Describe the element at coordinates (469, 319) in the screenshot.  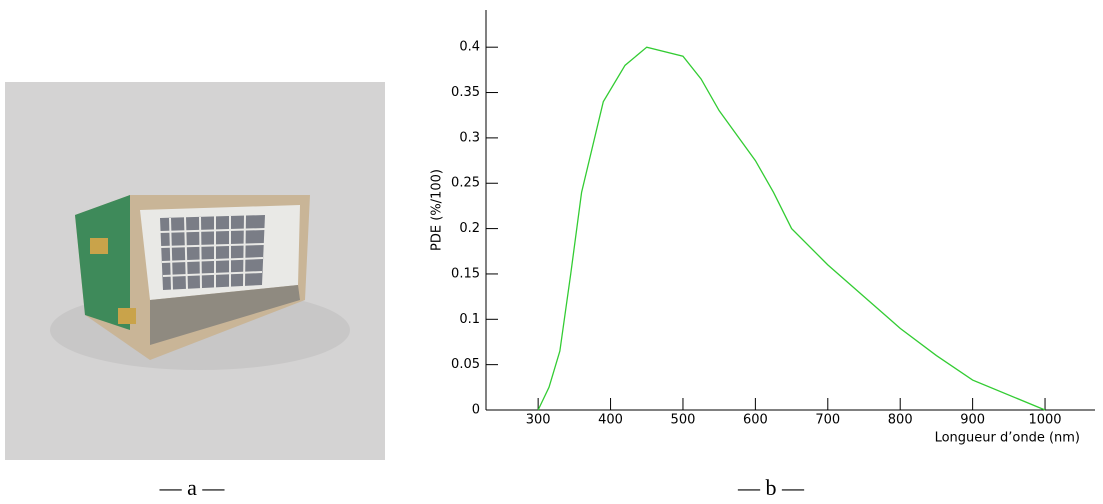
I see `y-tick-label: 0.1` at that location.